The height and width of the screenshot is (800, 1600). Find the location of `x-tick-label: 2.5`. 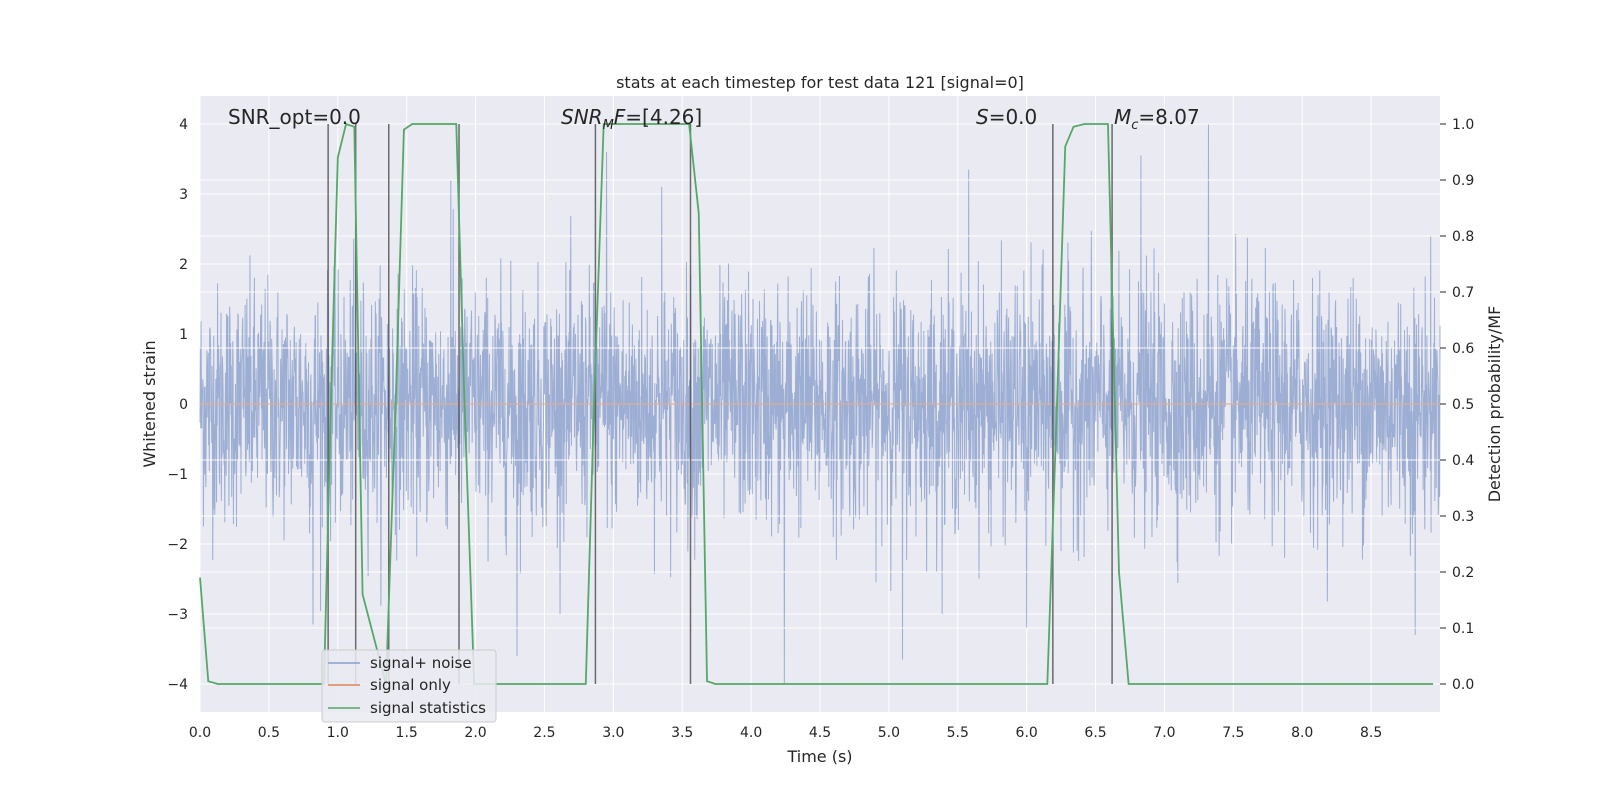

x-tick-label: 2.5 is located at coordinates (544, 733).